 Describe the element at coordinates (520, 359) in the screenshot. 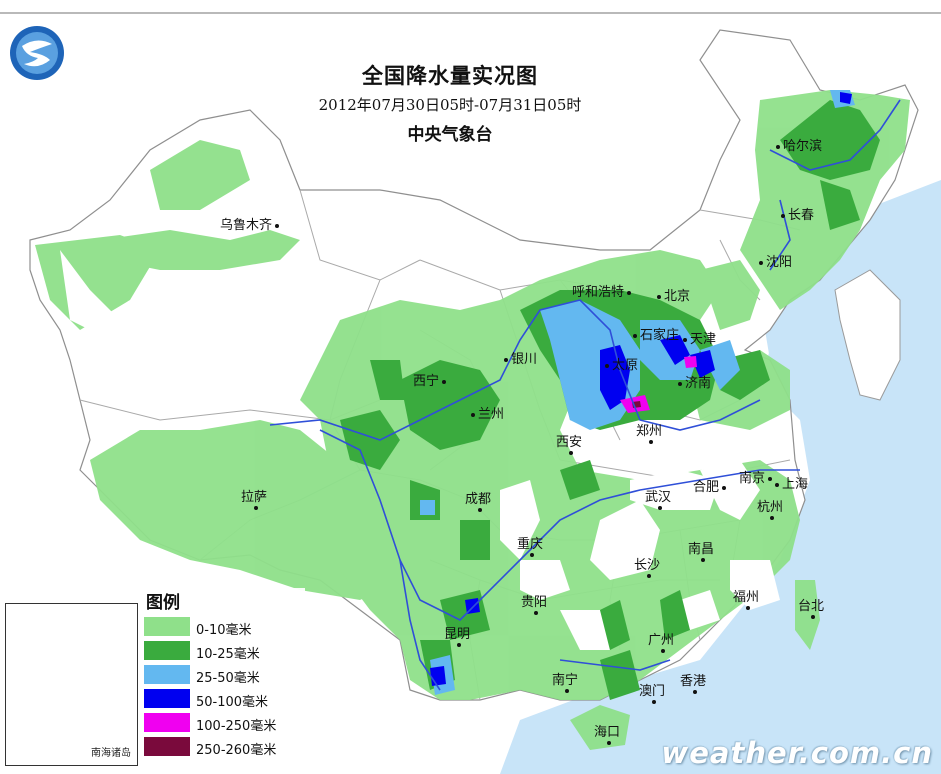

I see `city-yinchuan: 银川` at that location.